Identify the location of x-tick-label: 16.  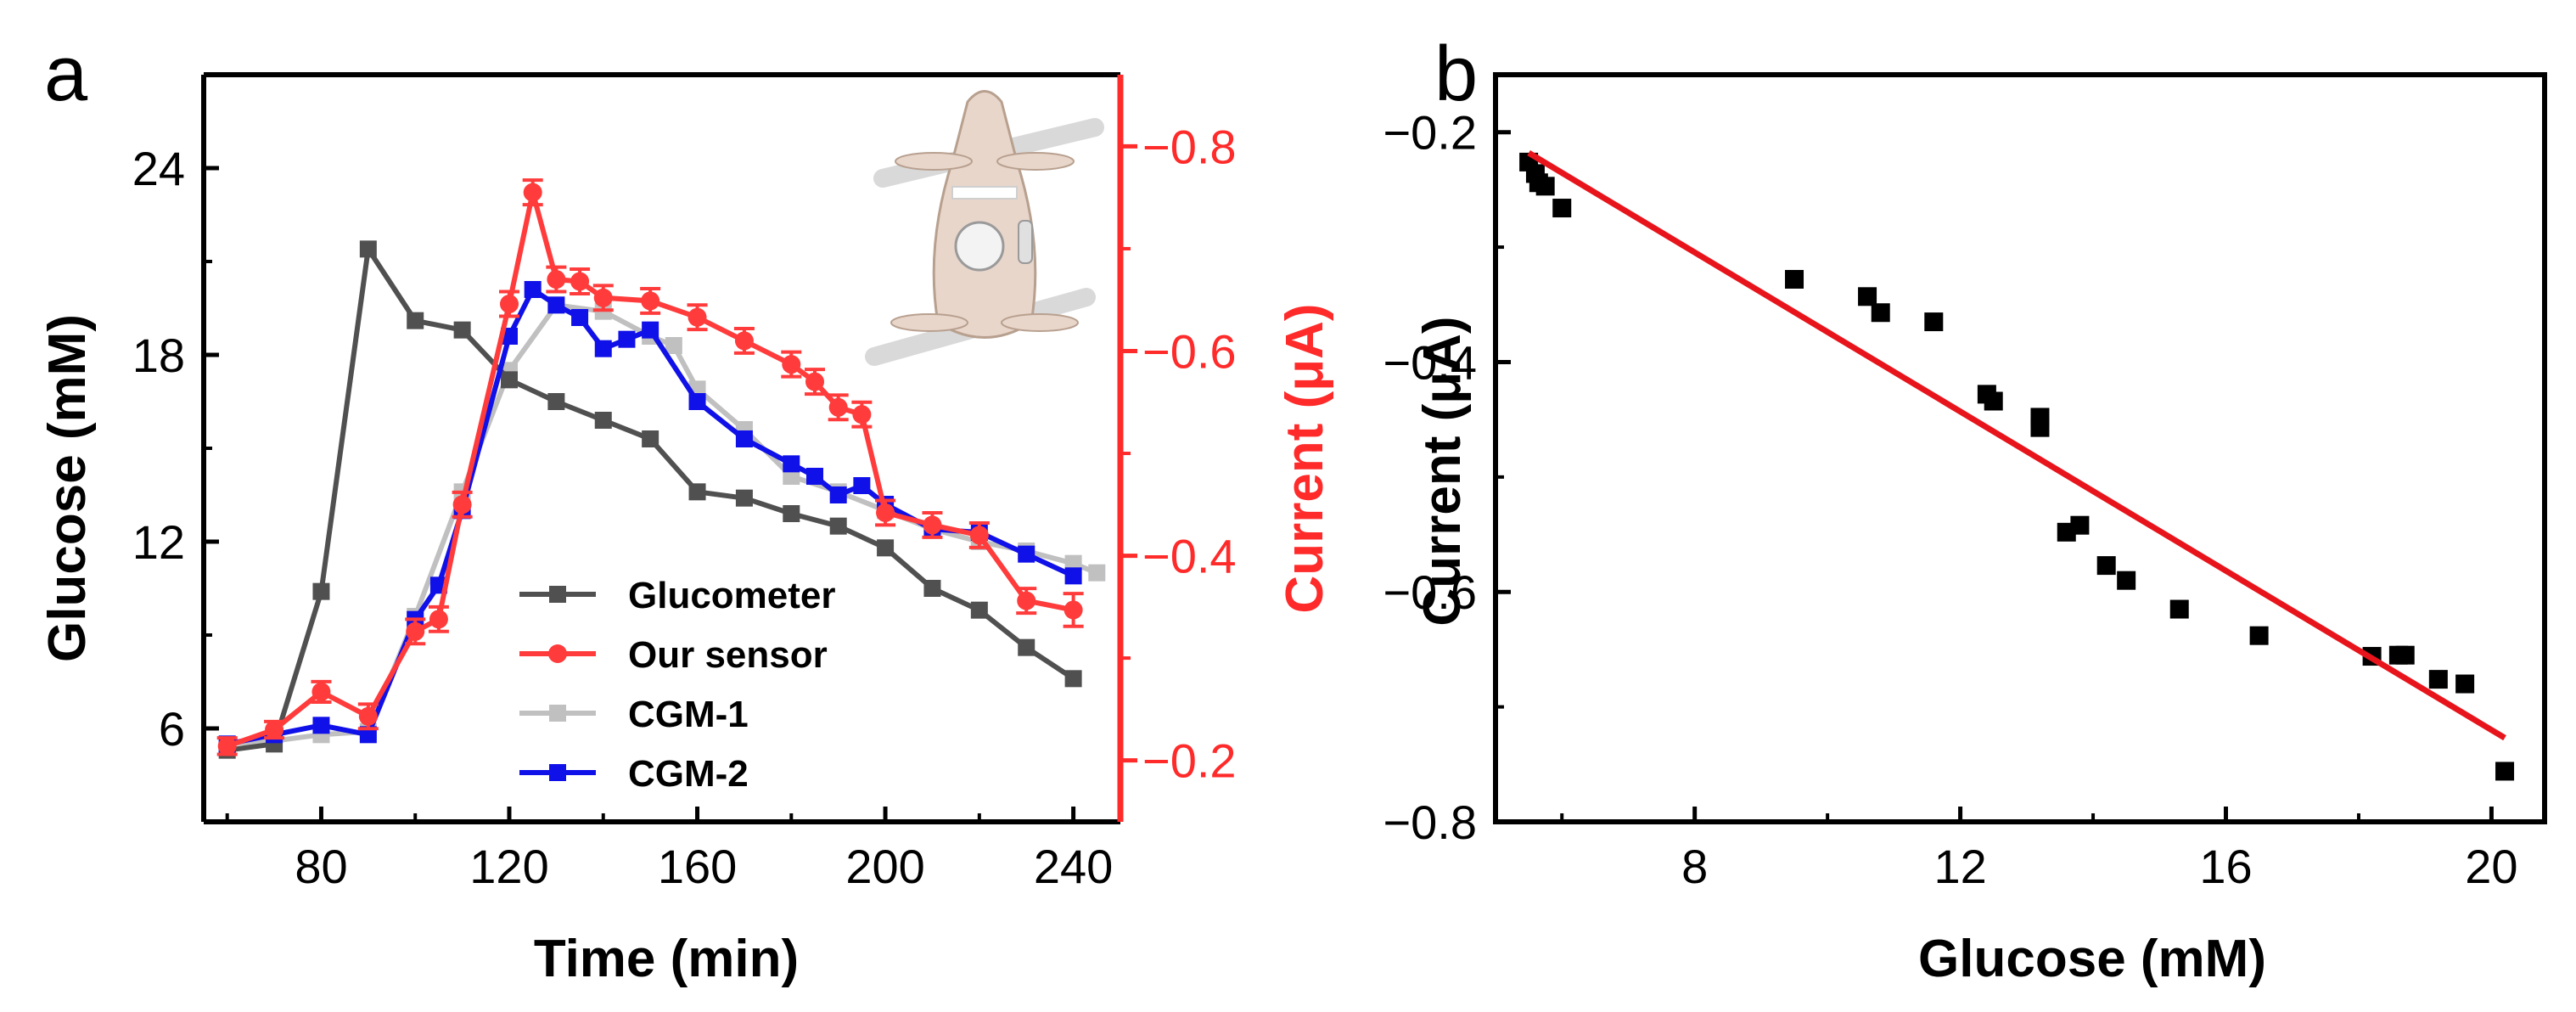
(2225, 867).